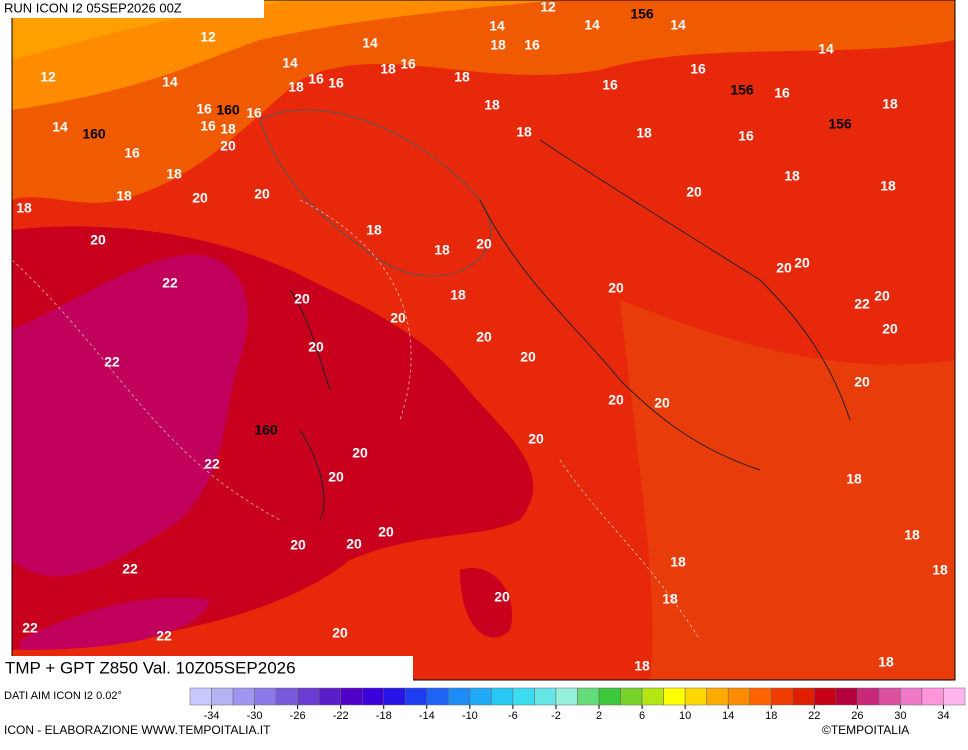 The height and width of the screenshot is (750, 968). I want to click on tick-label: 34, so click(943, 716).